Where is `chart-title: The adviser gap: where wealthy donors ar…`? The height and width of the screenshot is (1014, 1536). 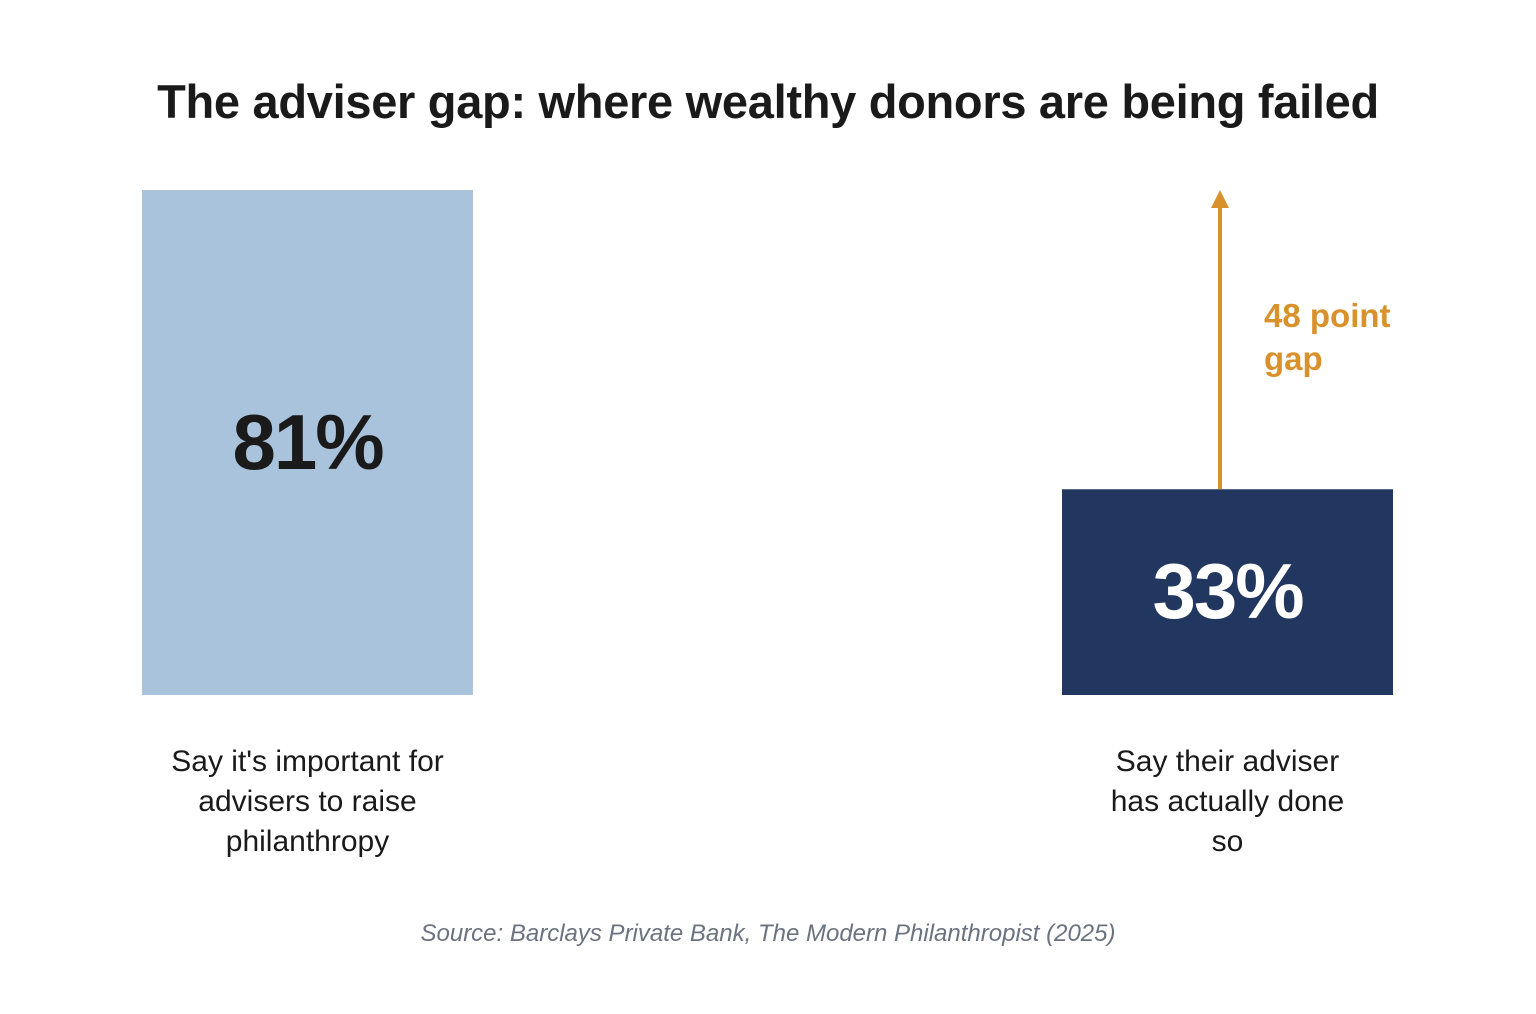
chart-title: The adviser gap: where wealthy donors ar… is located at coordinates (768, 101).